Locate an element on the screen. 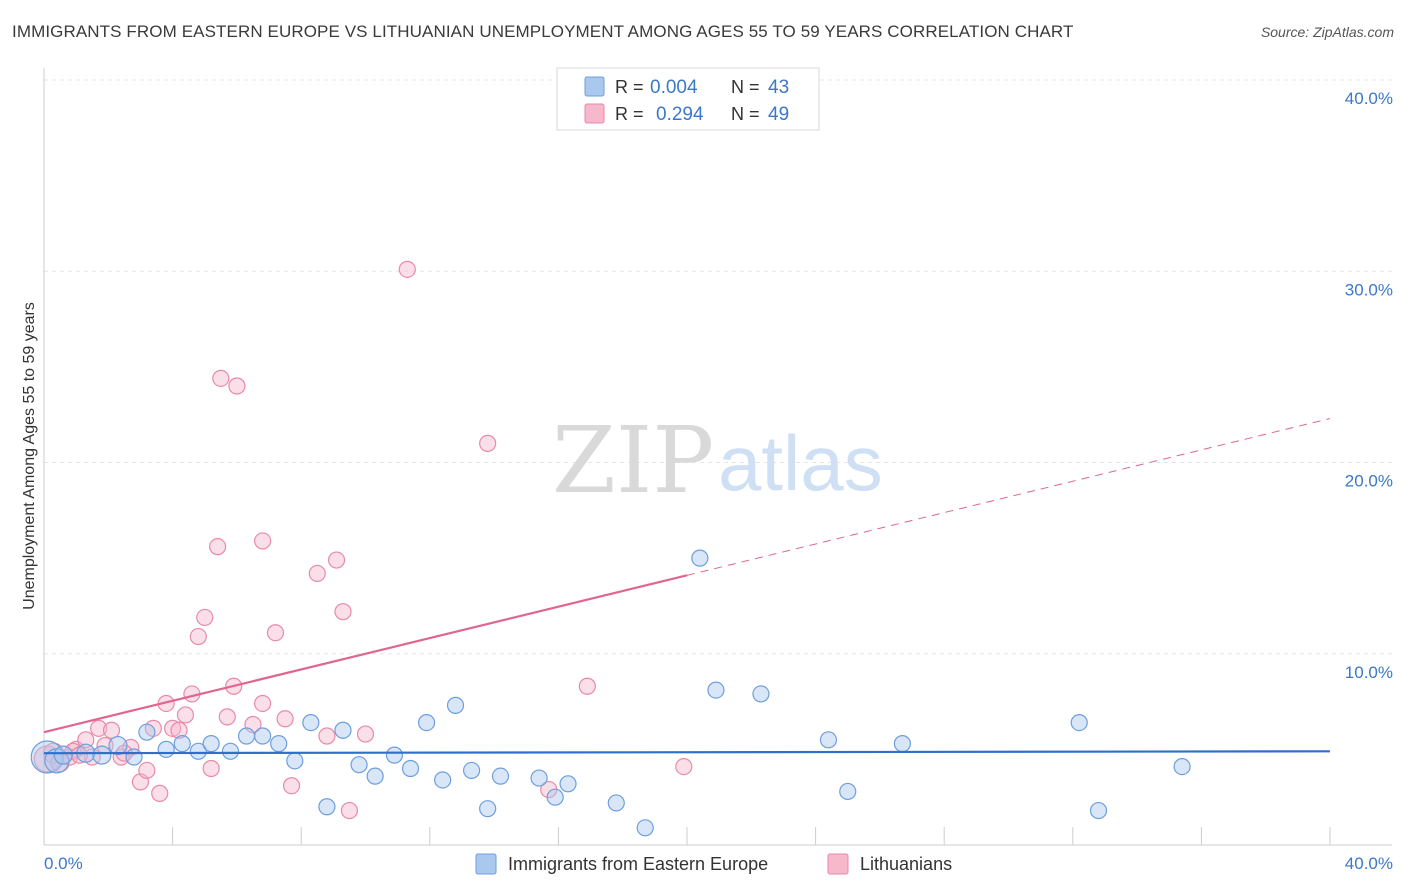  legend-n-label-blue: N = is located at coordinates (745, 87).